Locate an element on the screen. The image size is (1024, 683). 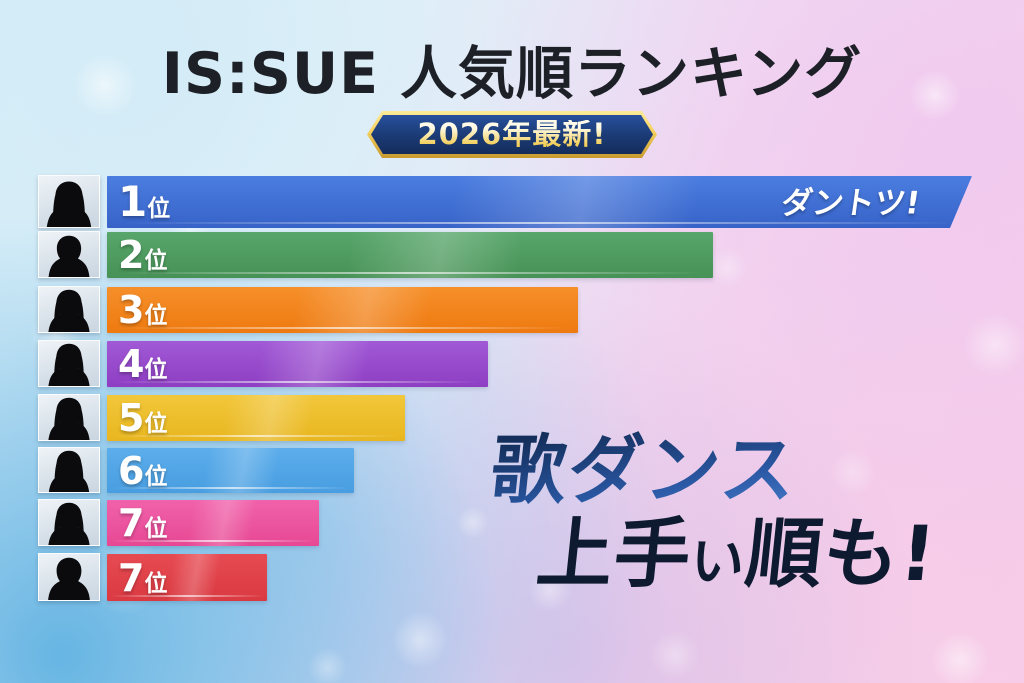
rank-label: 1位 is located at coordinates (144, 201).